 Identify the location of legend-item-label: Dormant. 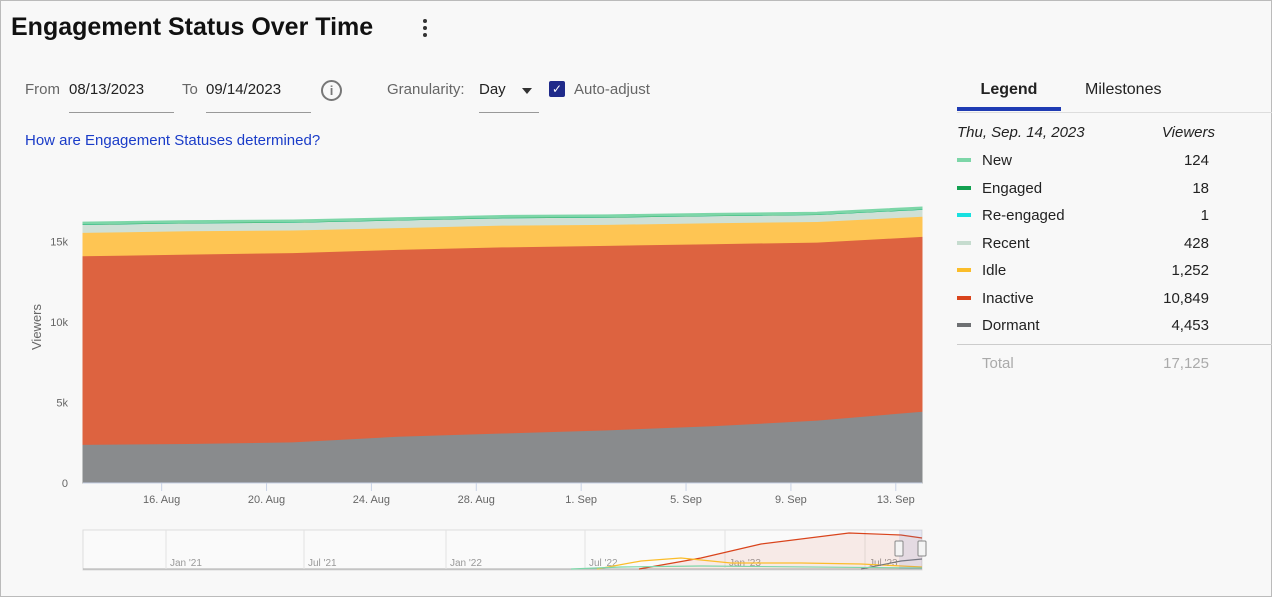
(1011, 325).